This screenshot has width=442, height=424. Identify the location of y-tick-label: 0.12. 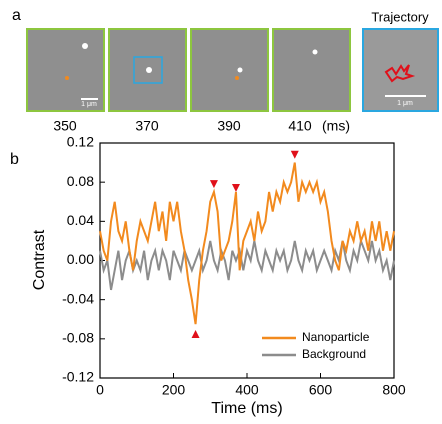
(80, 142).